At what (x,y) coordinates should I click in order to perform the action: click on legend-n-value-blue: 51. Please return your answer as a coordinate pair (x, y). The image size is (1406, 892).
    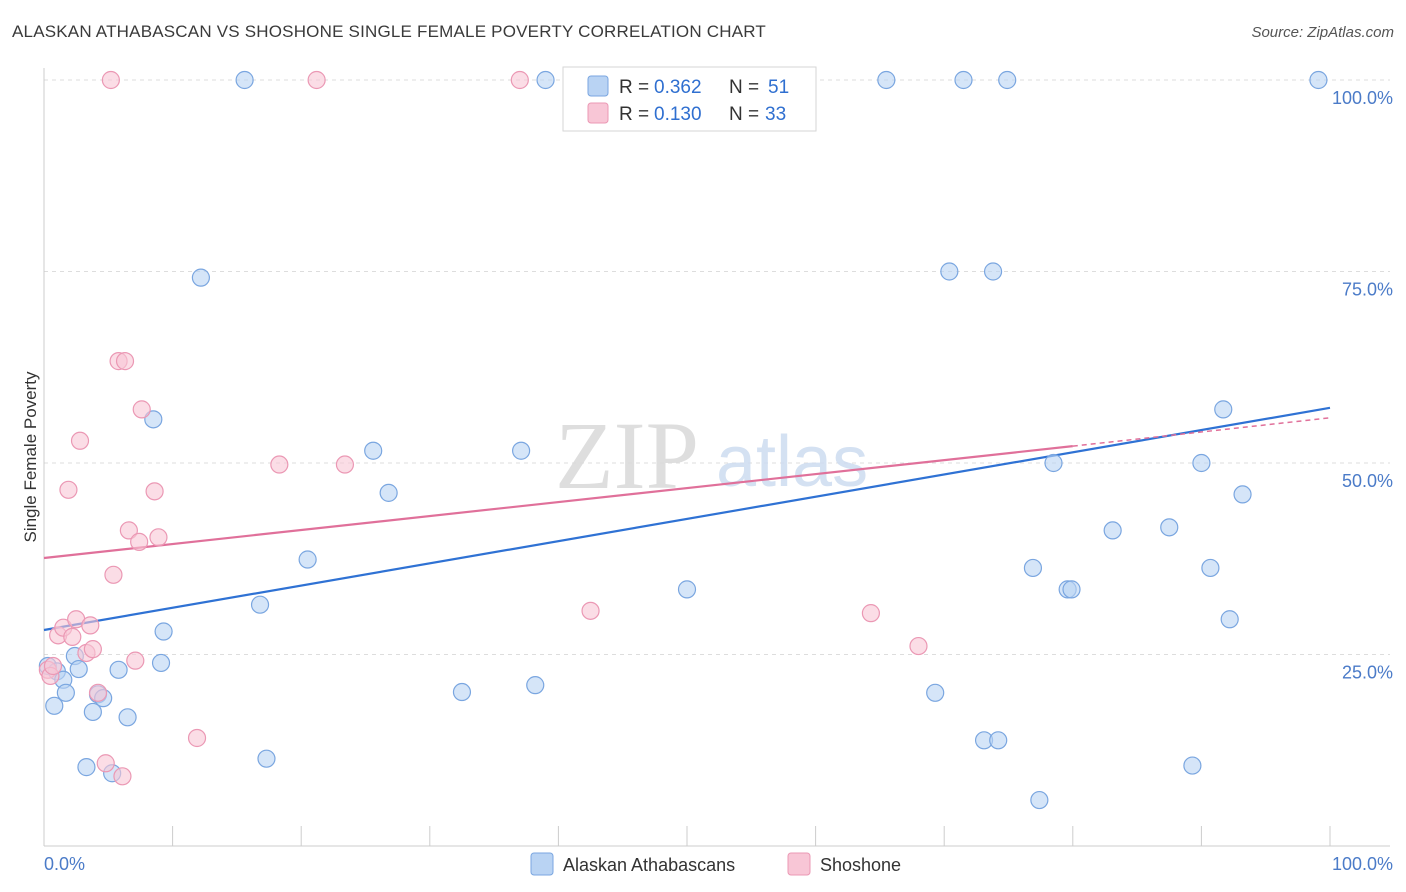
    Looking at the image, I should click on (778, 87).